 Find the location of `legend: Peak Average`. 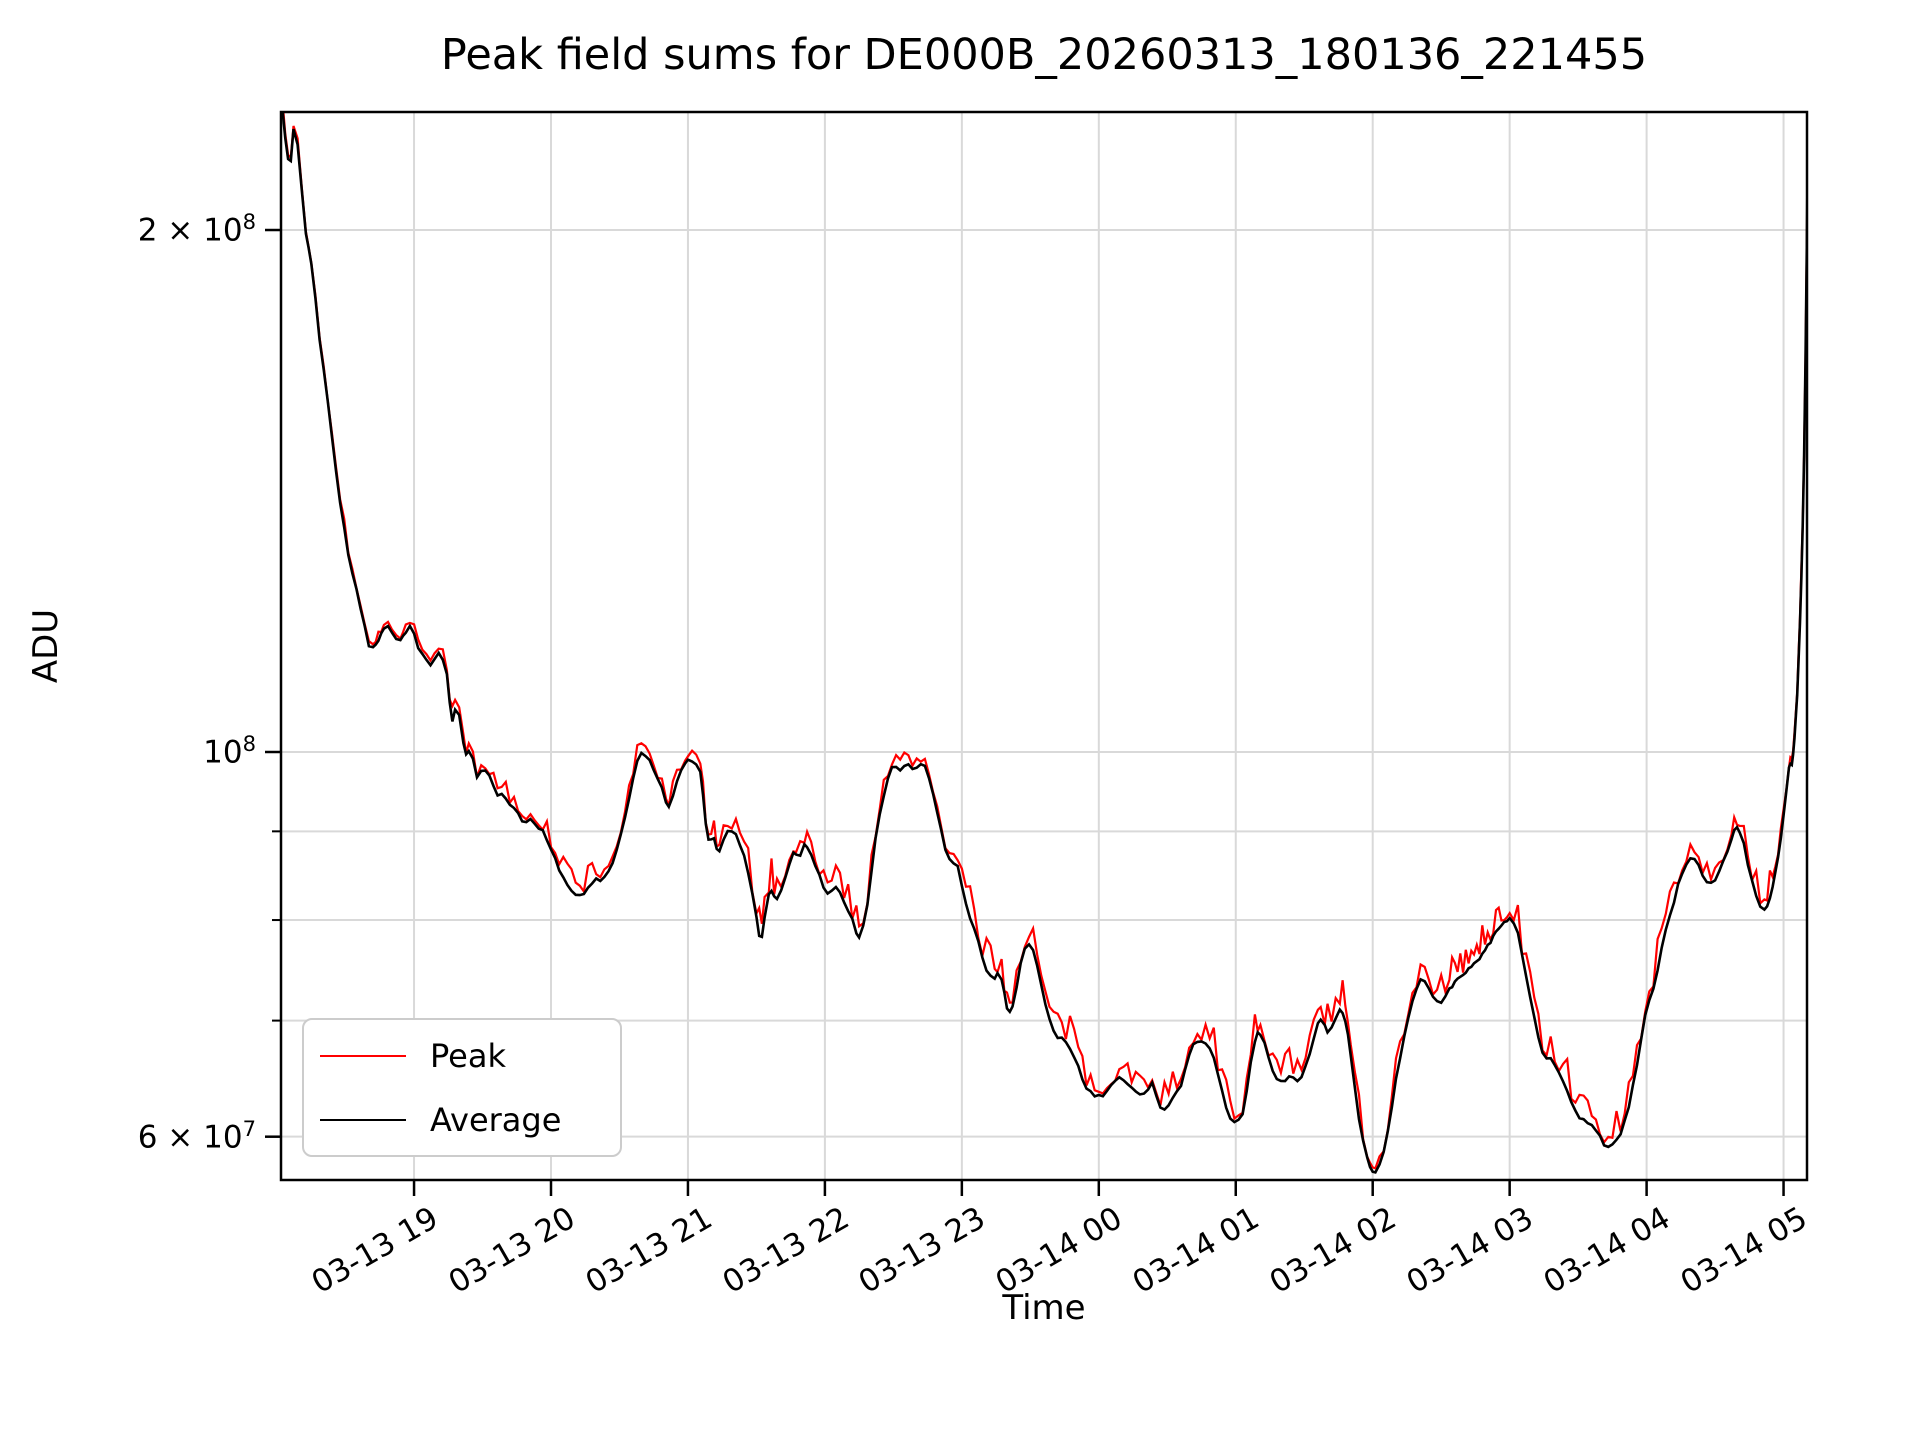

legend: Peak Average is located at coordinates (462, 1087).